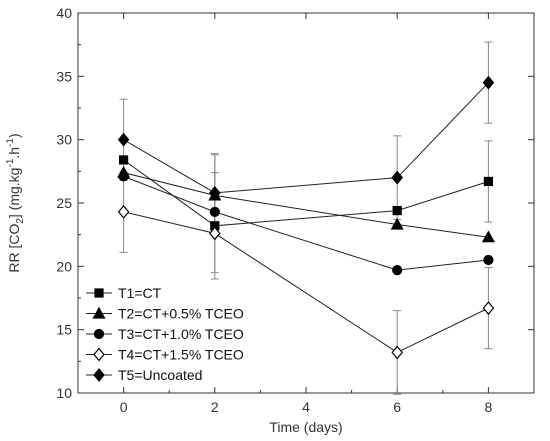  What do you see at coordinates (64, 330) in the screenshot?
I see `y-tick-label: 15` at bounding box center [64, 330].